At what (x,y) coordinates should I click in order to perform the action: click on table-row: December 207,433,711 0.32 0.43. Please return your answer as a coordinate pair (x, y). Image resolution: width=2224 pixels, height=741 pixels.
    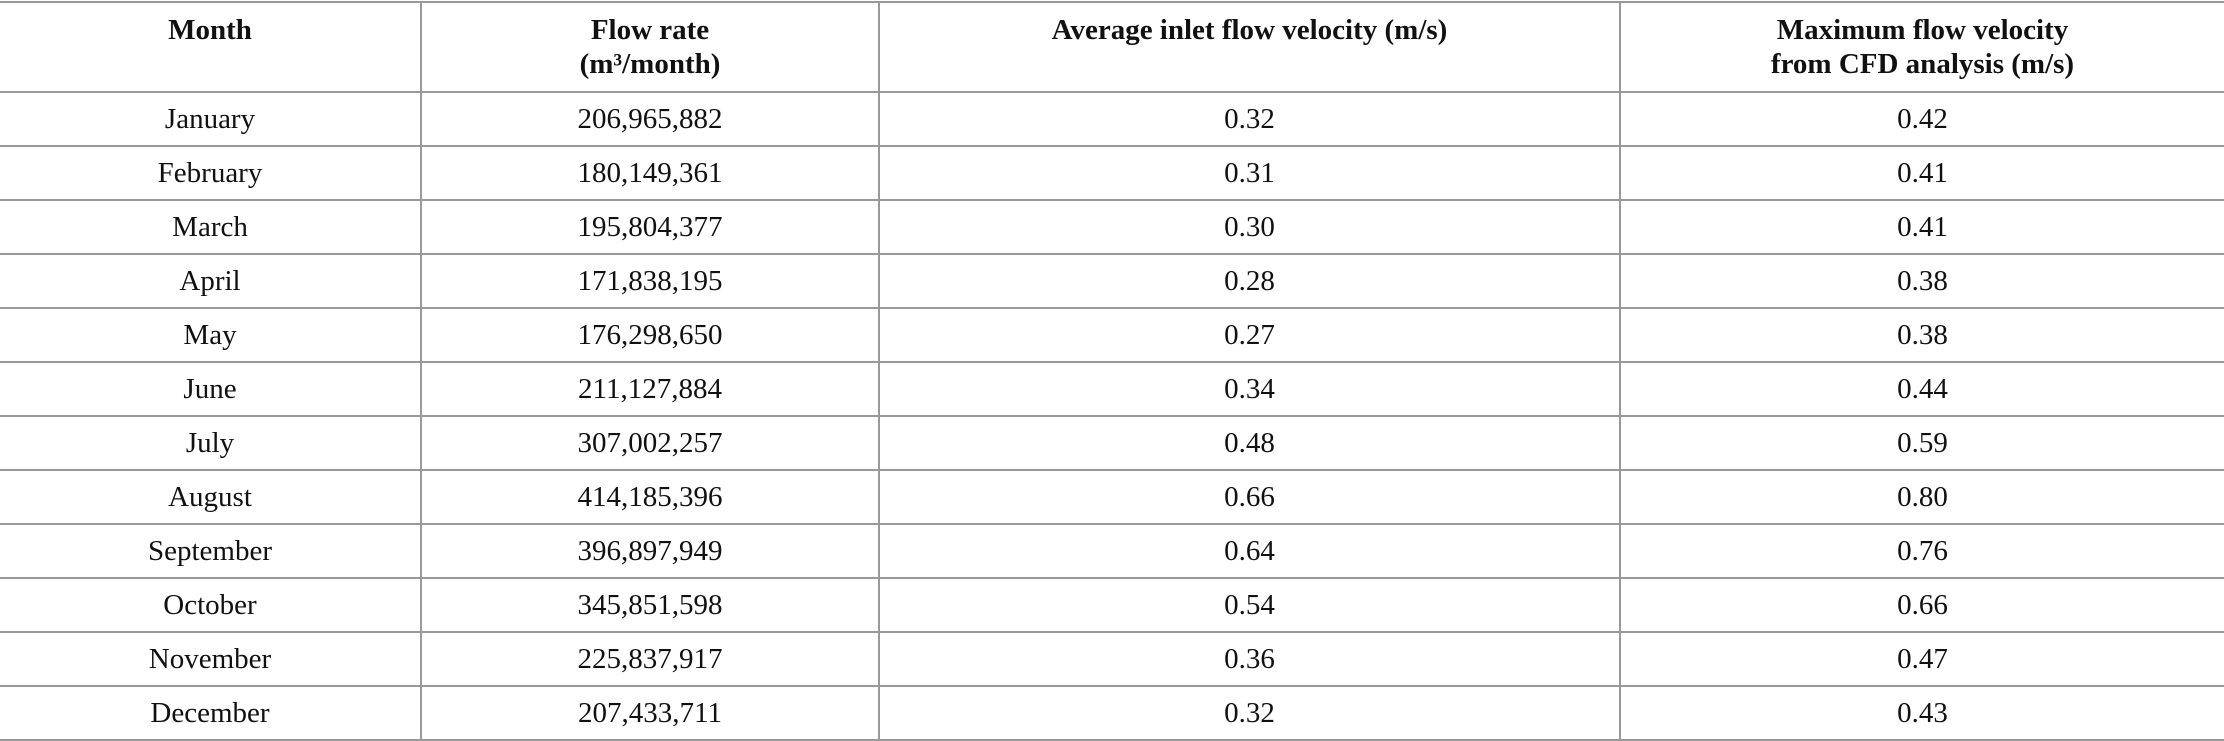
    Looking at the image, I should click on (1112, 713).